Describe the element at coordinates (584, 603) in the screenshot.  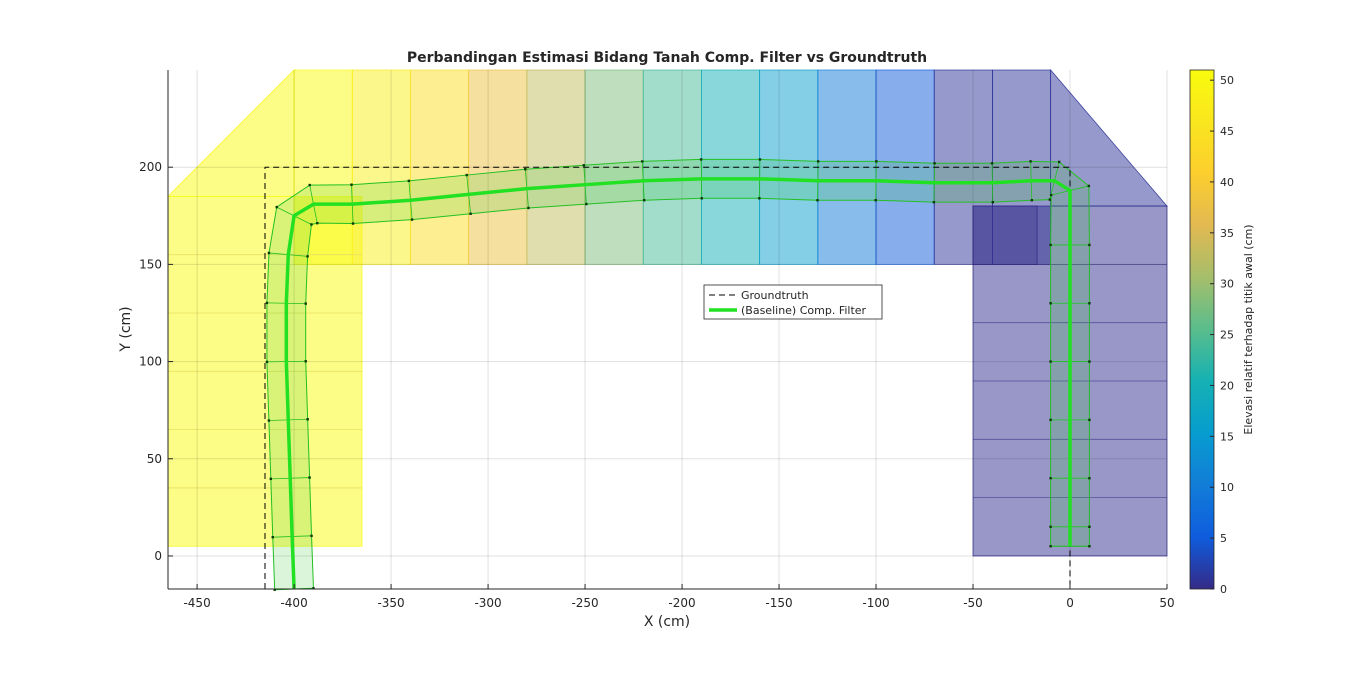
I see `x-tick-label-4: -250` at that location.